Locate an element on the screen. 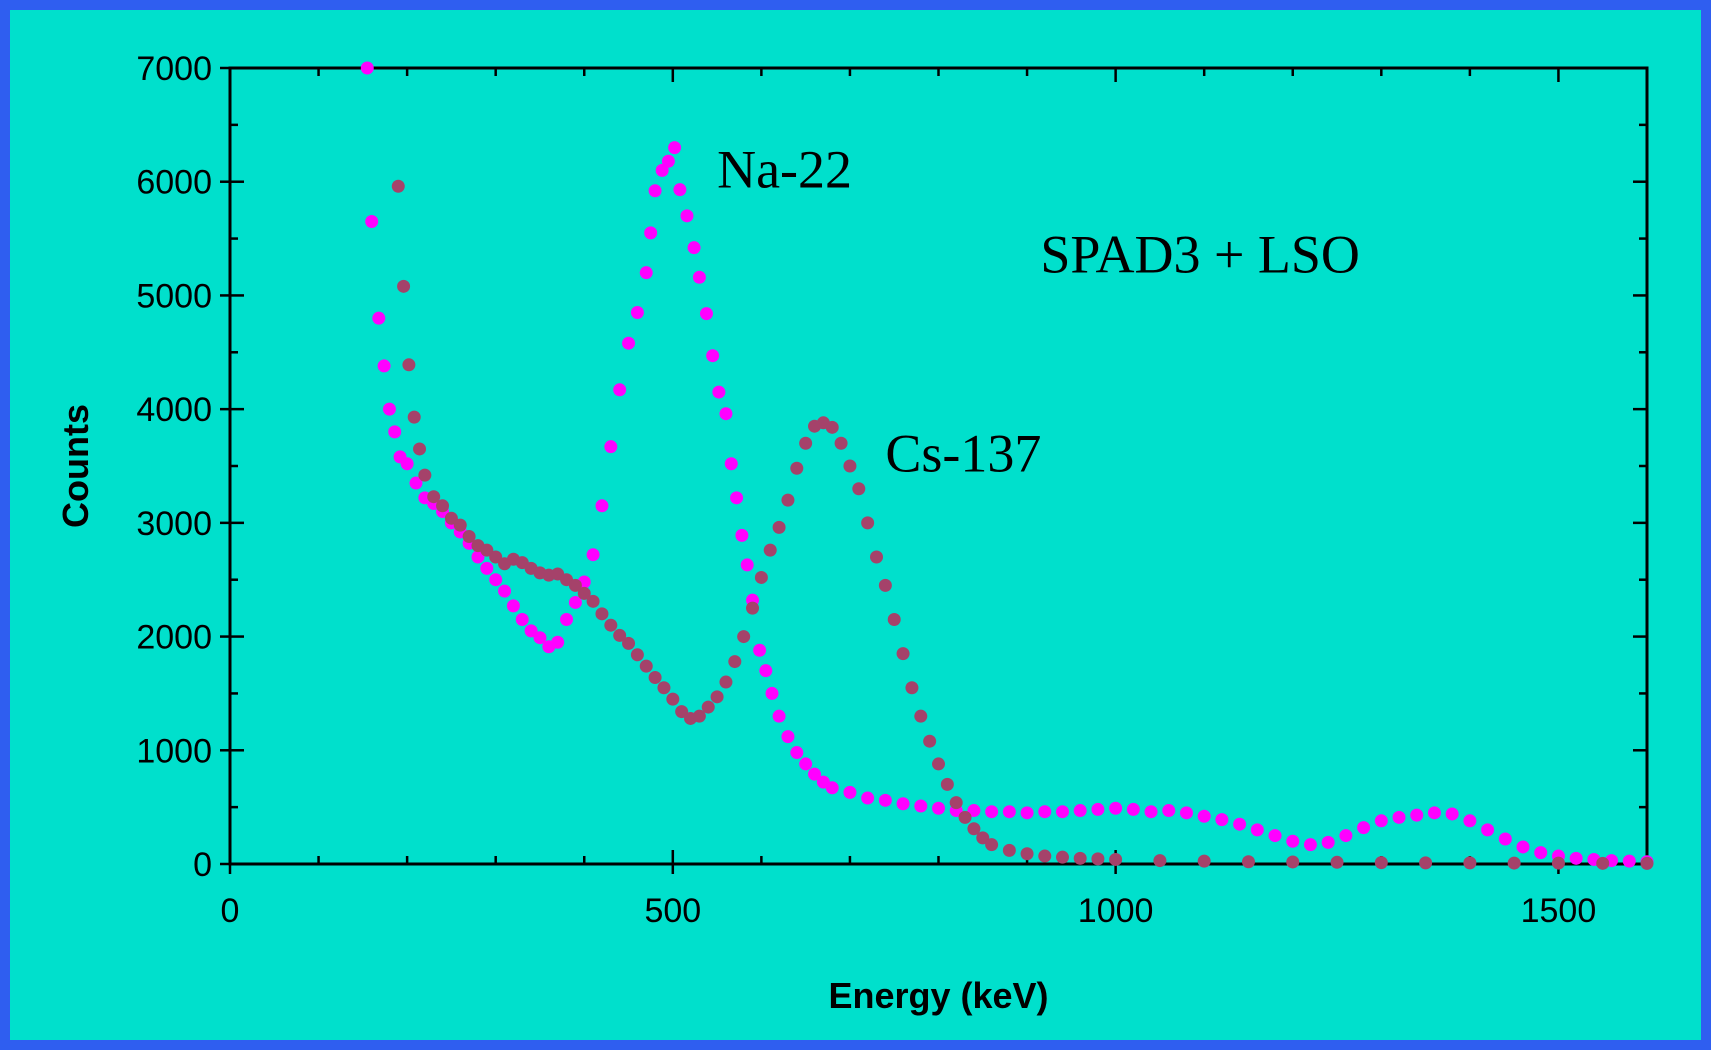 This screenshot has width=1711, height=1050. y-tick-label: 1000 is located at coordinates (174, 751).